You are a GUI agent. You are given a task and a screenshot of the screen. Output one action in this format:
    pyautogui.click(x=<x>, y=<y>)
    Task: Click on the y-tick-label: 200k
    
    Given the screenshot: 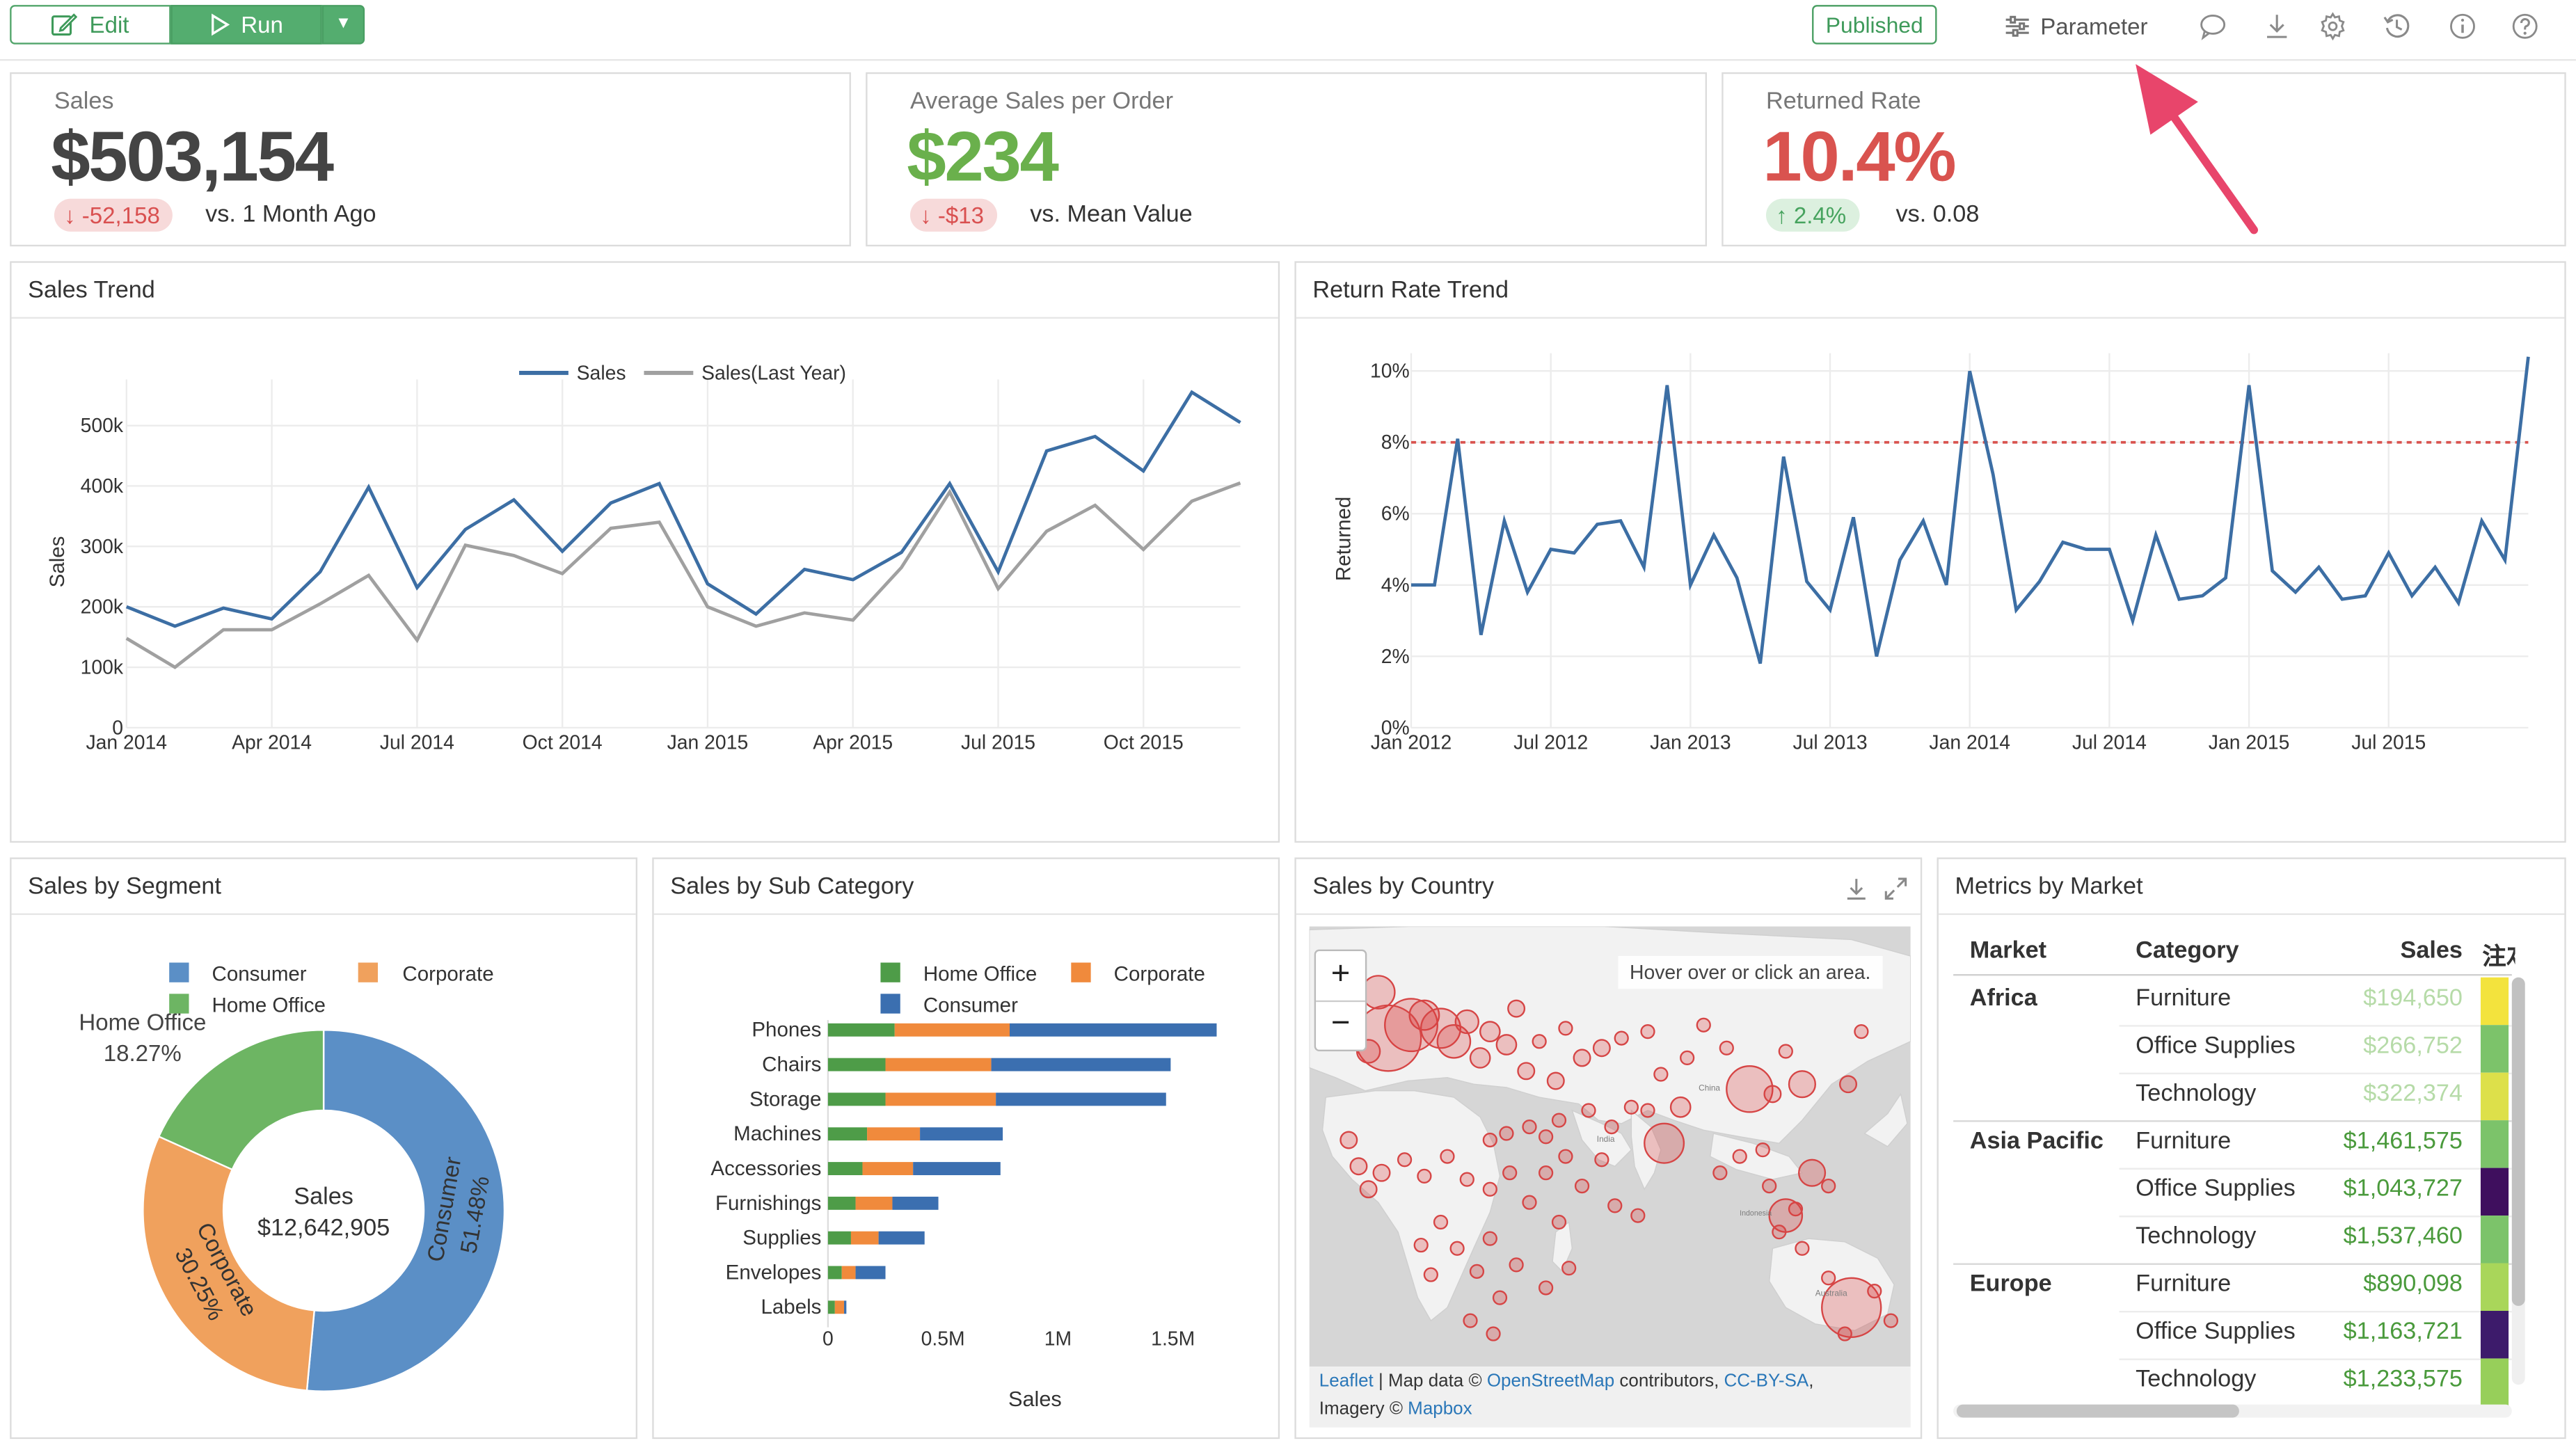 What is the action you would take?
    pyautogui.click(x=102, y=607)
    